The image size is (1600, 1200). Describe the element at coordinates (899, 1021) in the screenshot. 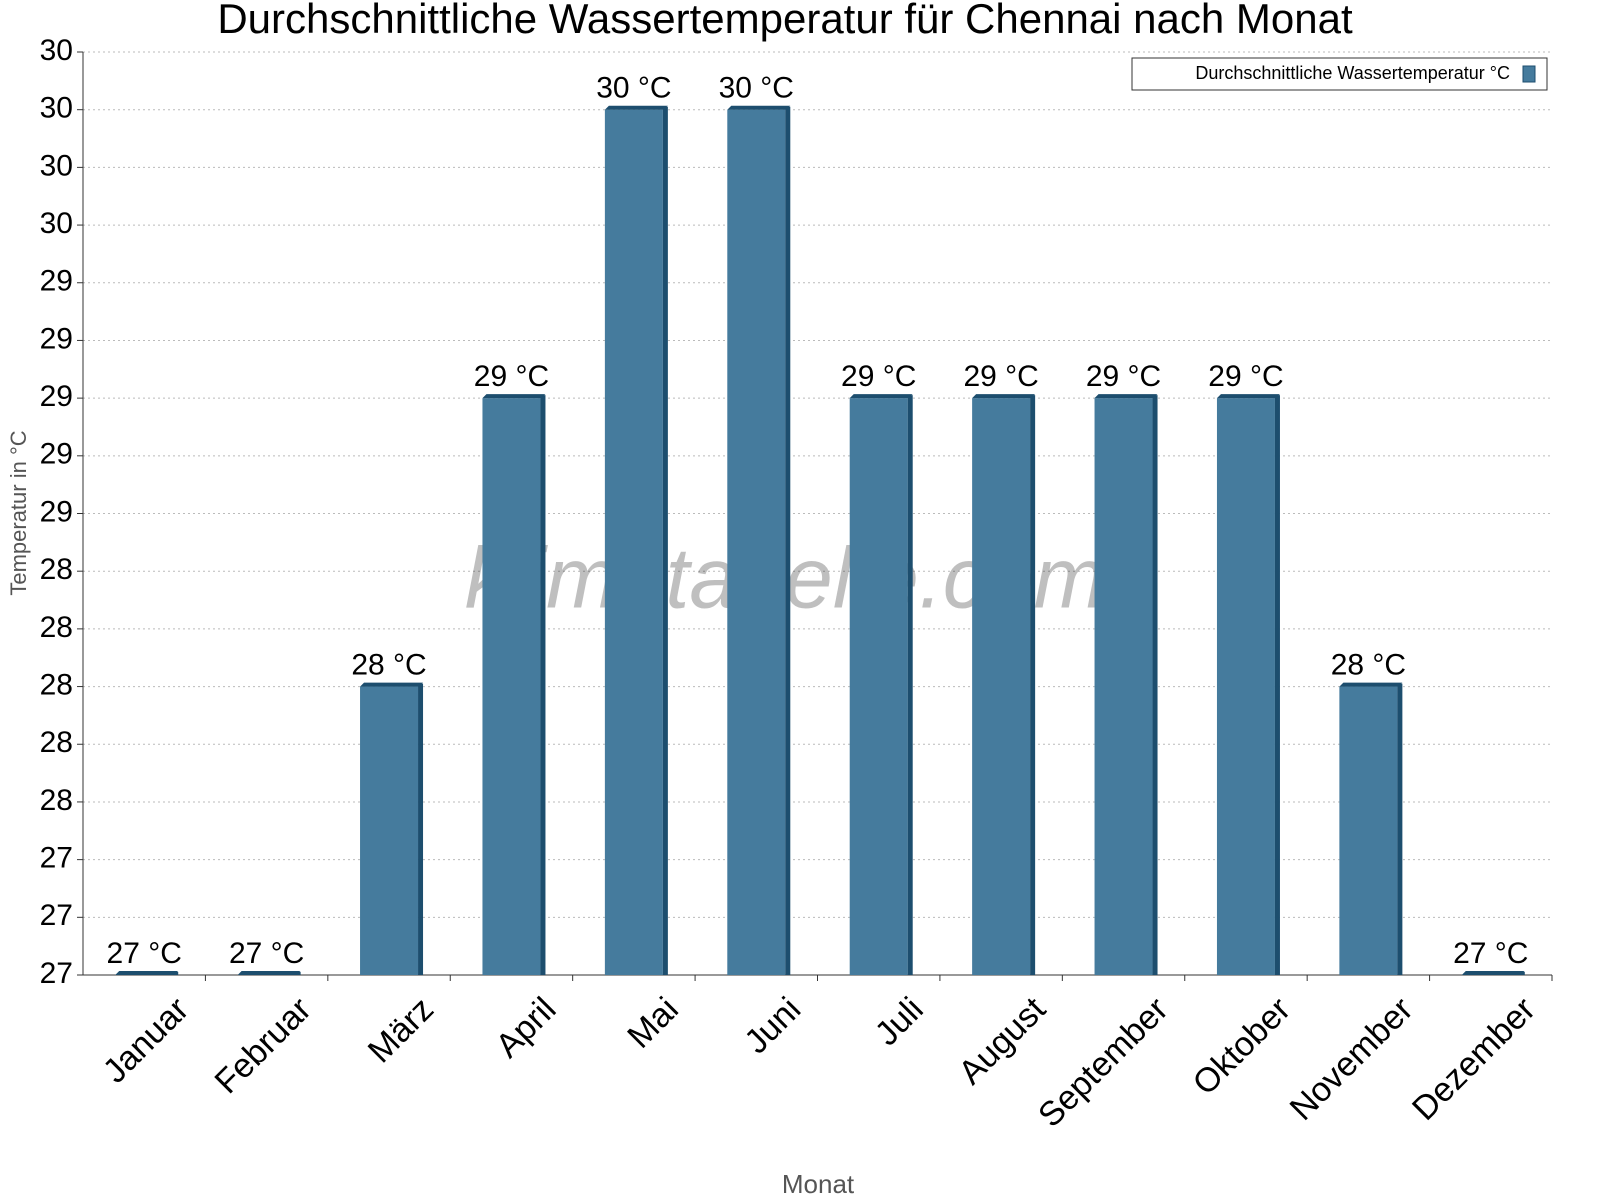

I see `x-tick-label: Juli` at that location.